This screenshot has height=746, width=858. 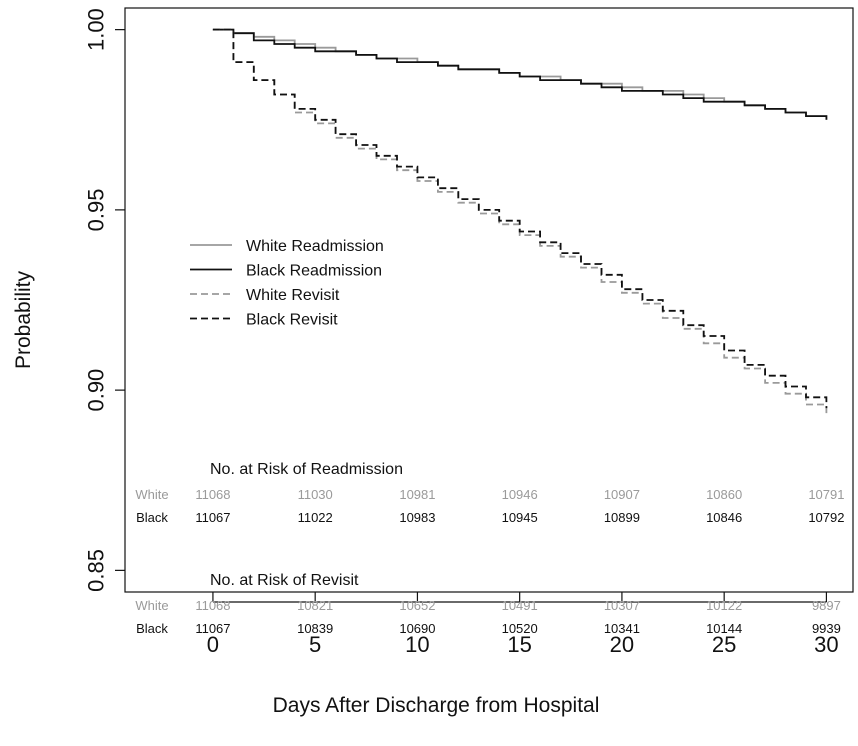 I want to click on risk-count: 10652, so click(x=417, y=605).